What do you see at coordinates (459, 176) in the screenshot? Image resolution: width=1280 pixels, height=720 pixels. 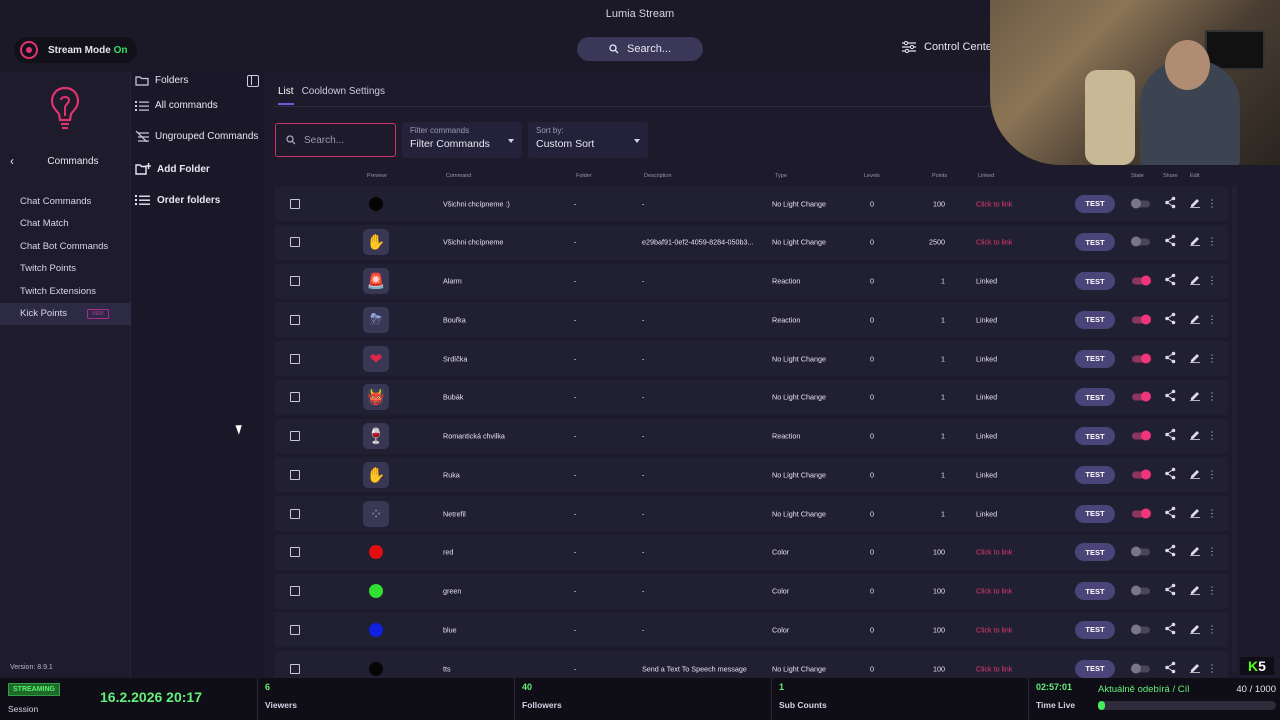 I see `column-header-command: Command` at bounding box center [459, 176].